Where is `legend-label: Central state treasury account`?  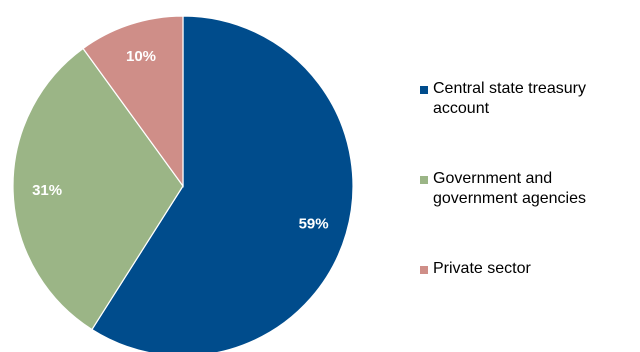
legend-label: Central state treasury account is located at coordinates (509, 98).